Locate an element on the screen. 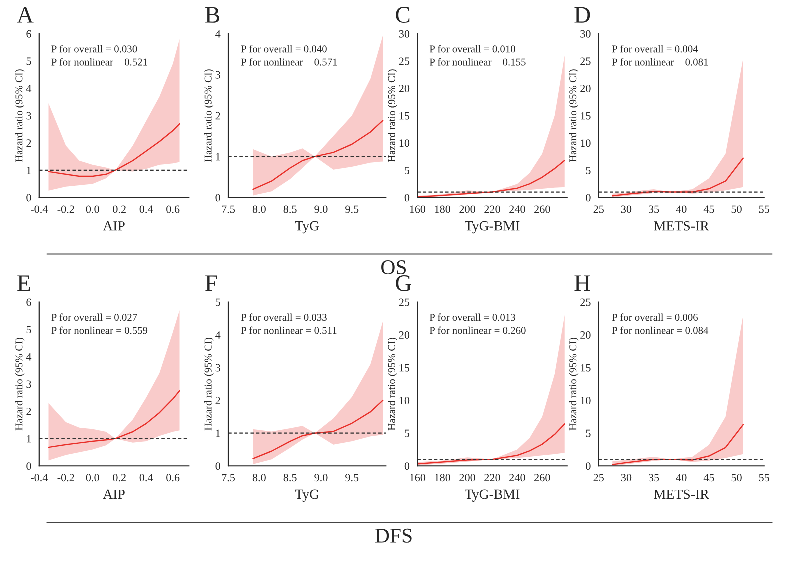 Image resolution: width=788 pixels, height=565 pixels. x-tick-label: 200 is located at coordinates (468, 210).